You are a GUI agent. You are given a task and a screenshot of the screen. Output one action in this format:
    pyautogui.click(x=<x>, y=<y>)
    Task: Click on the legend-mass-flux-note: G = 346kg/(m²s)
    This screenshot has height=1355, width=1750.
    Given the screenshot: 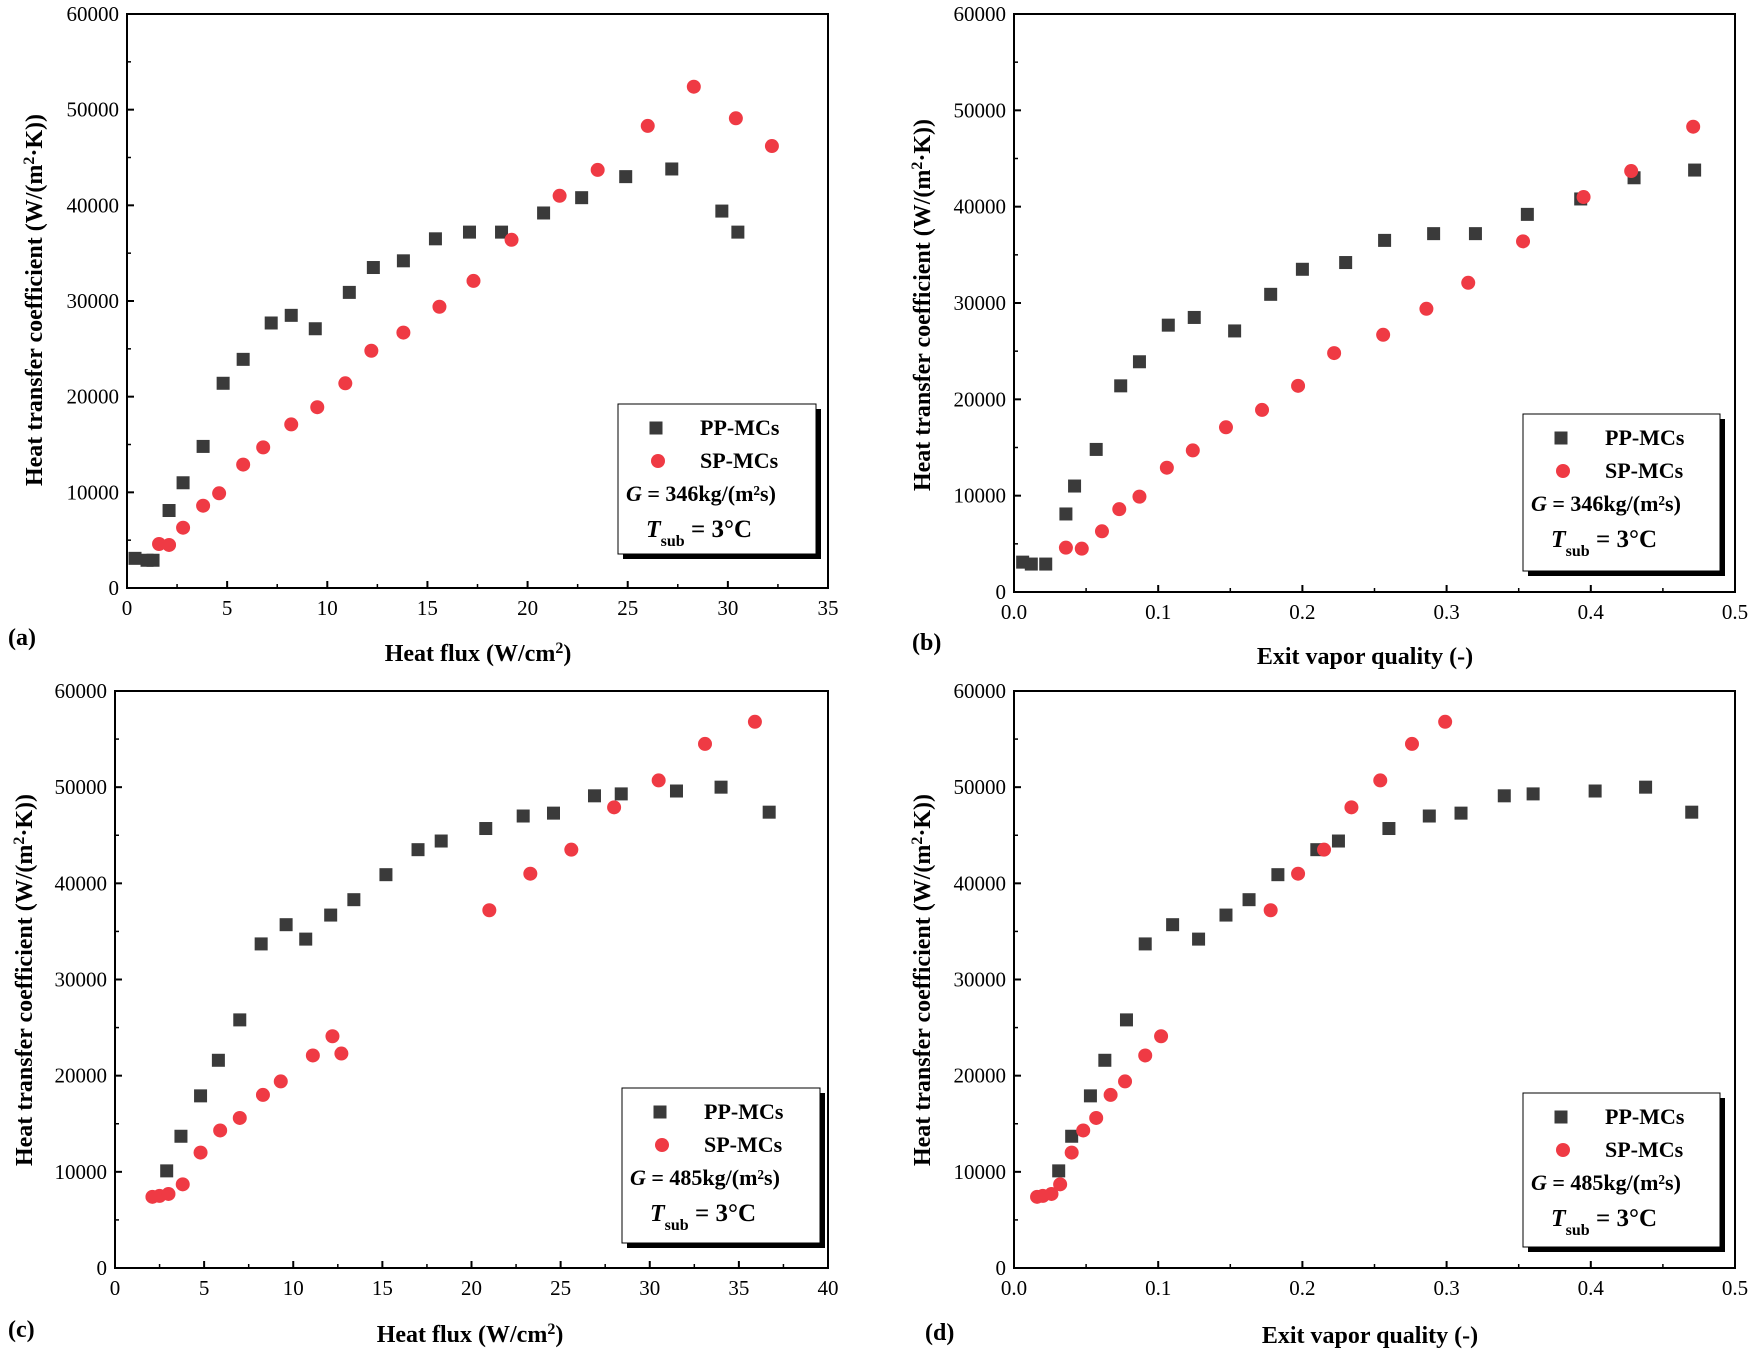 What is the action you would take?
    pyautogui.click(x=1606, y=503)
    